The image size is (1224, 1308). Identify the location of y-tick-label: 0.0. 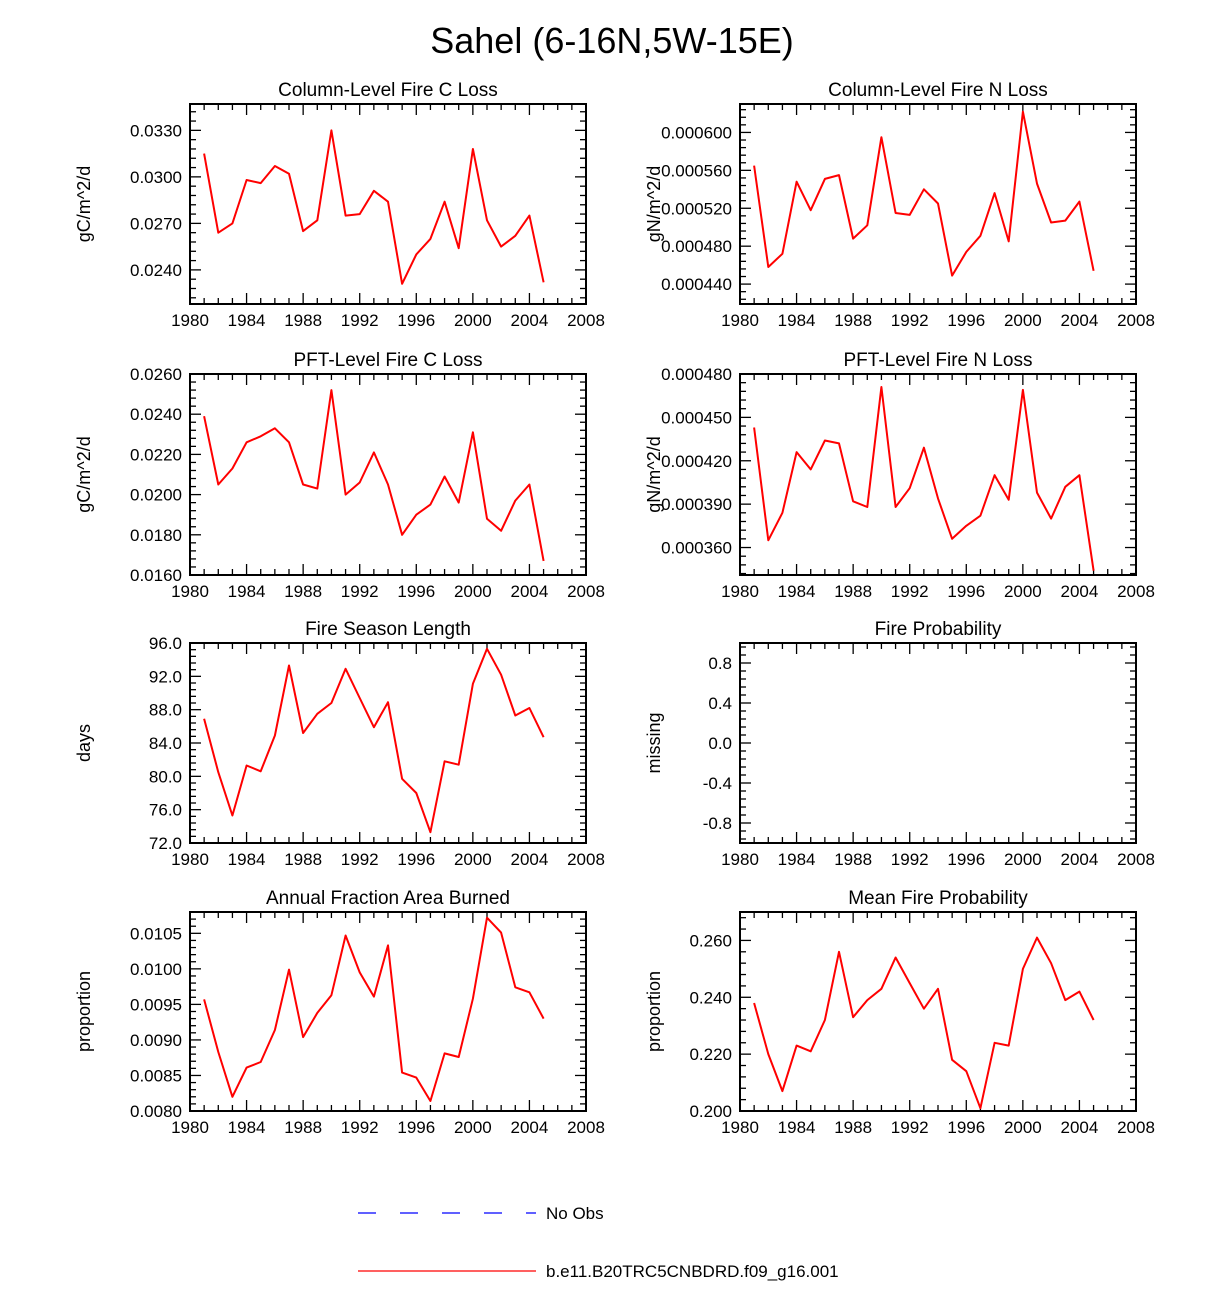
(720, 743).